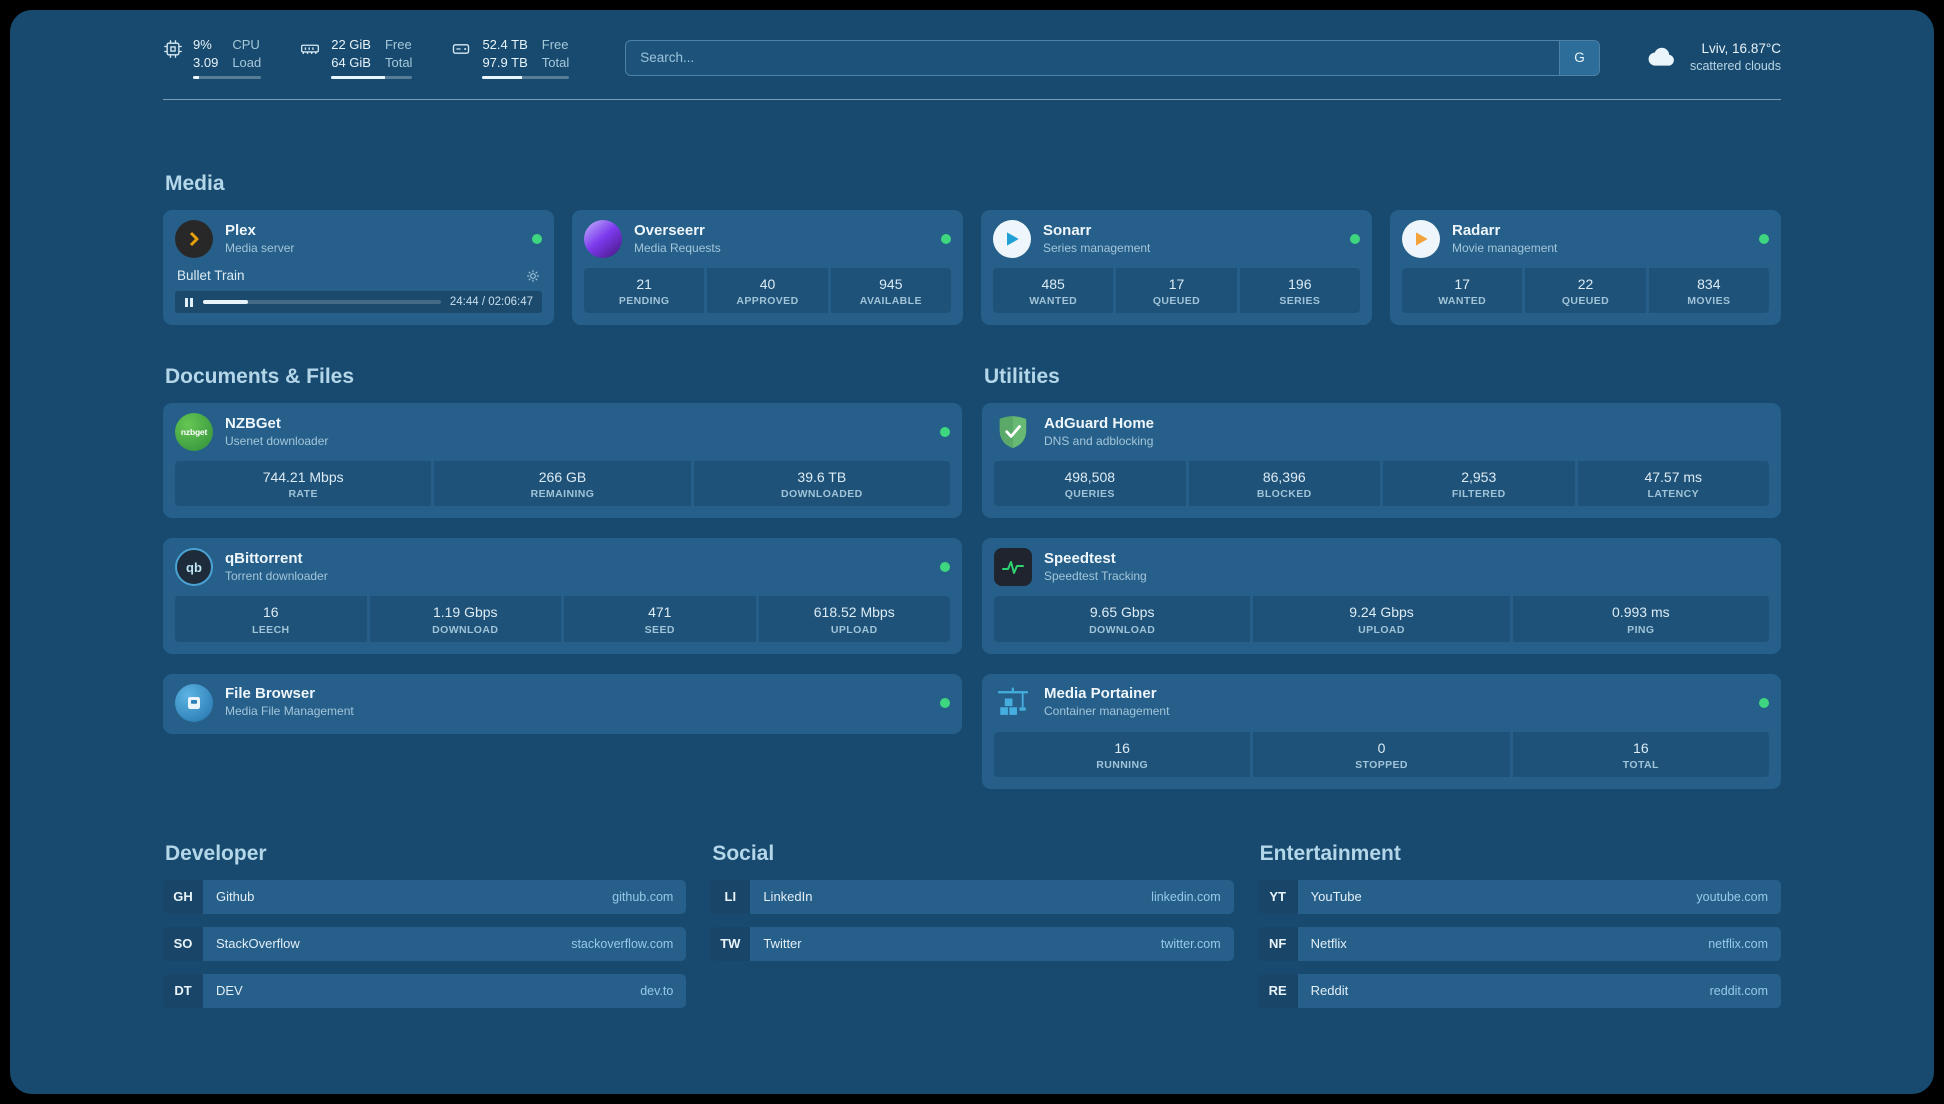 The image size is (1944, 1104). I want to click on adguard-icon, so click(1013, 432).